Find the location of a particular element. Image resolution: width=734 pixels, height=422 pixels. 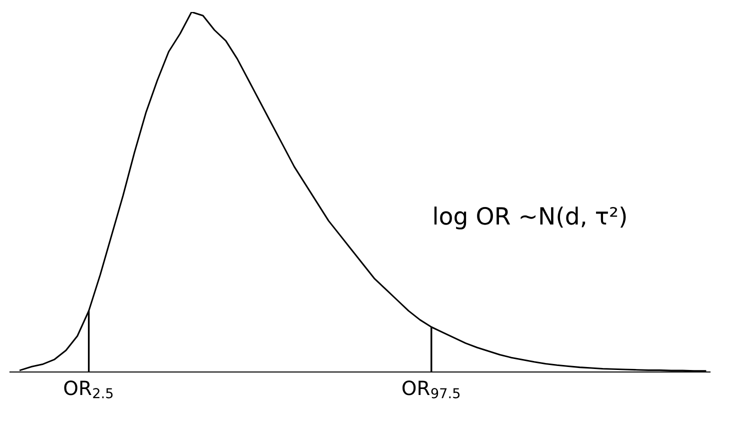

x-tick-label: OR$_{97.5}$ is located at coordinates (431, 389).